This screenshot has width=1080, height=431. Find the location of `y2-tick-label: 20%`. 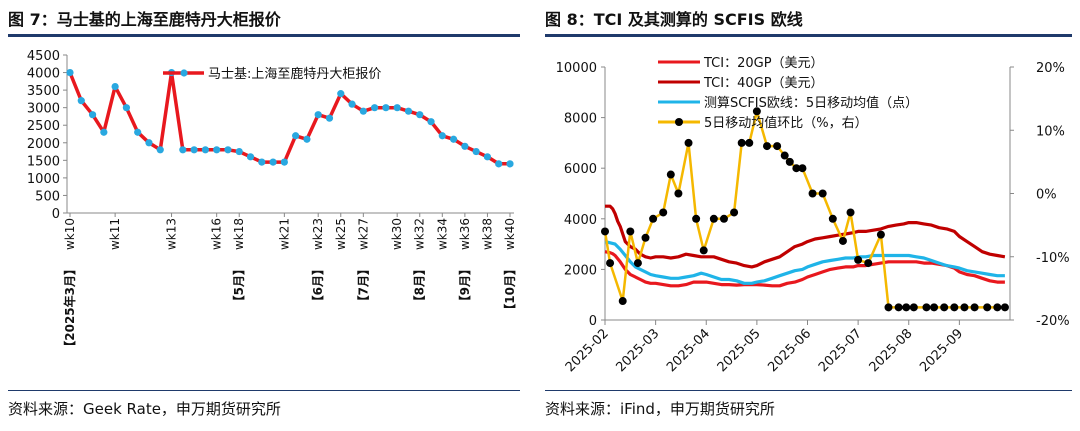

y2-tick-label: 20% is located at coordinates (1050, 68).